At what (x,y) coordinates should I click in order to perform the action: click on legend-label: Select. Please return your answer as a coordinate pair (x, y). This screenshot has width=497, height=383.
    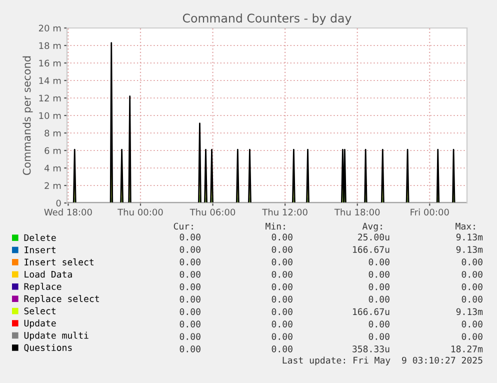
    Looking at the image, I should click on (40, 310).